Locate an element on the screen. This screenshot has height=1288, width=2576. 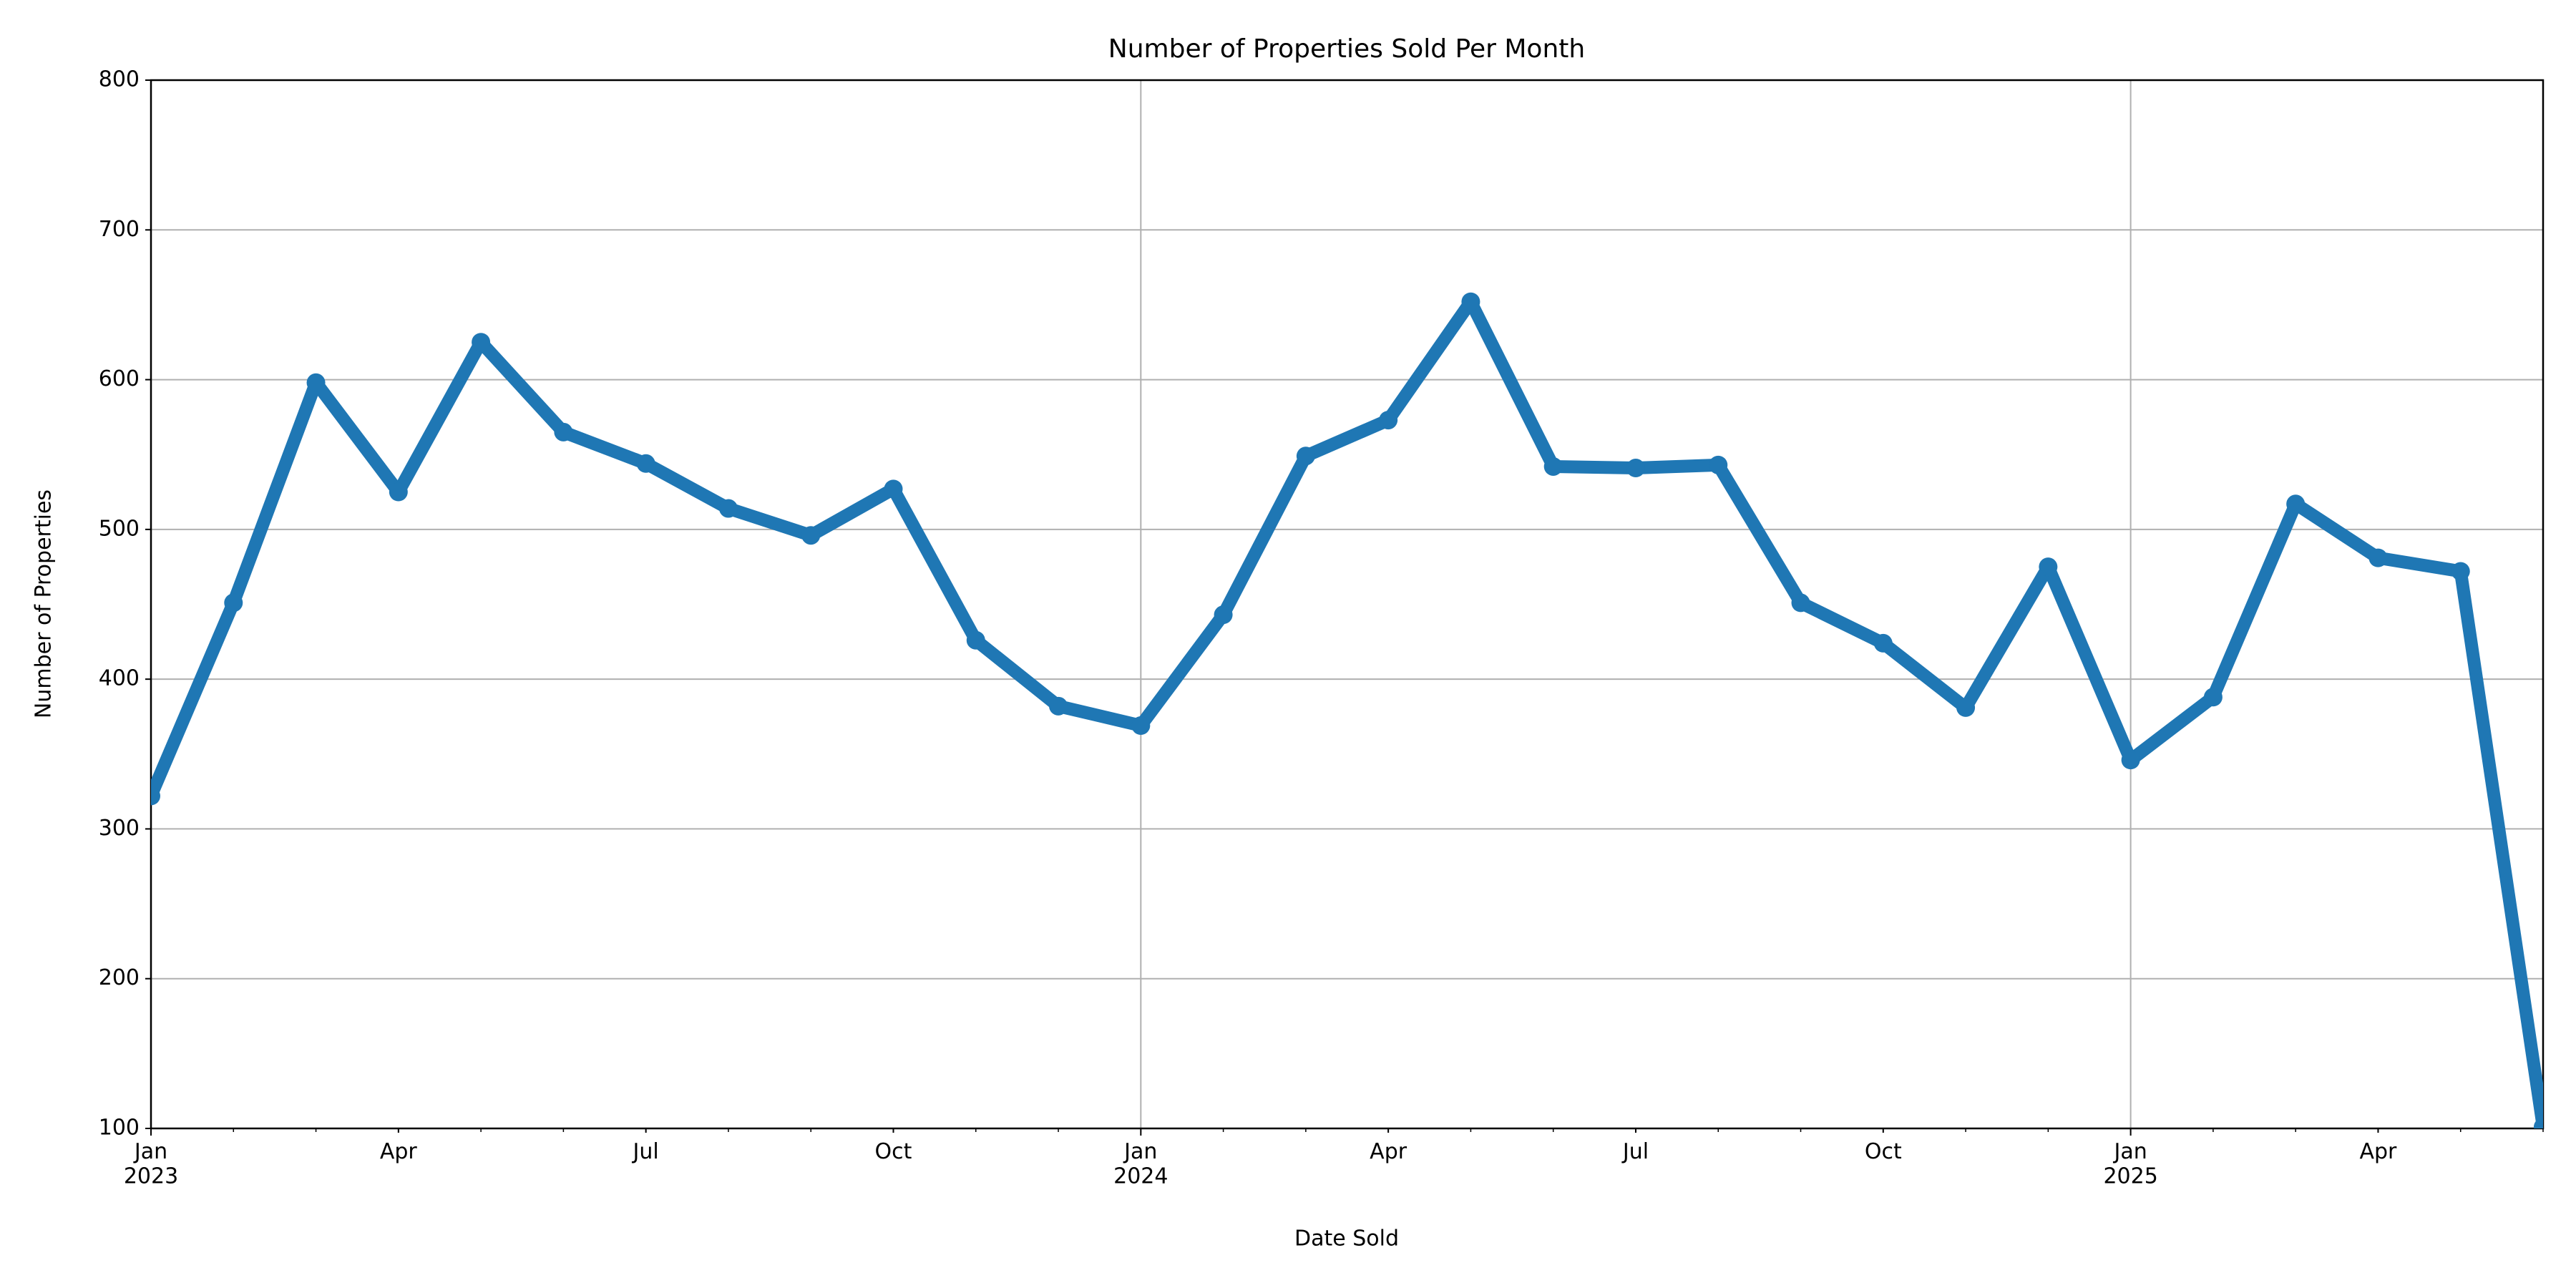
y-tick-label: 200 is located at coordinates (119, 977).